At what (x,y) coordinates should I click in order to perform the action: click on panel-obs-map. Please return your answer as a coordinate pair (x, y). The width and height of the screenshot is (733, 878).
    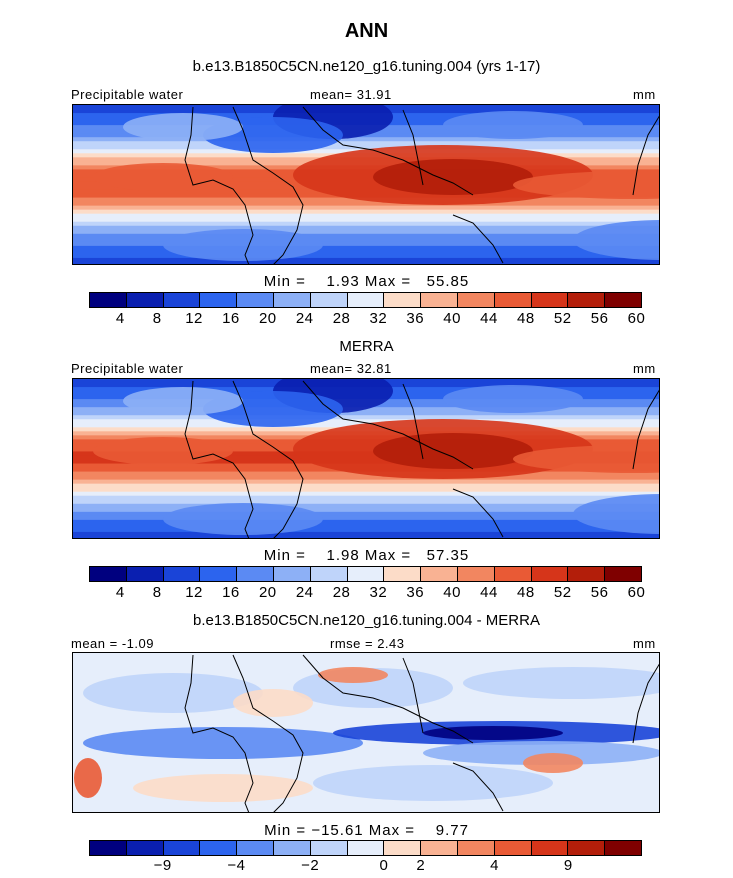
    Looking at the image, I should click on (366, 458).